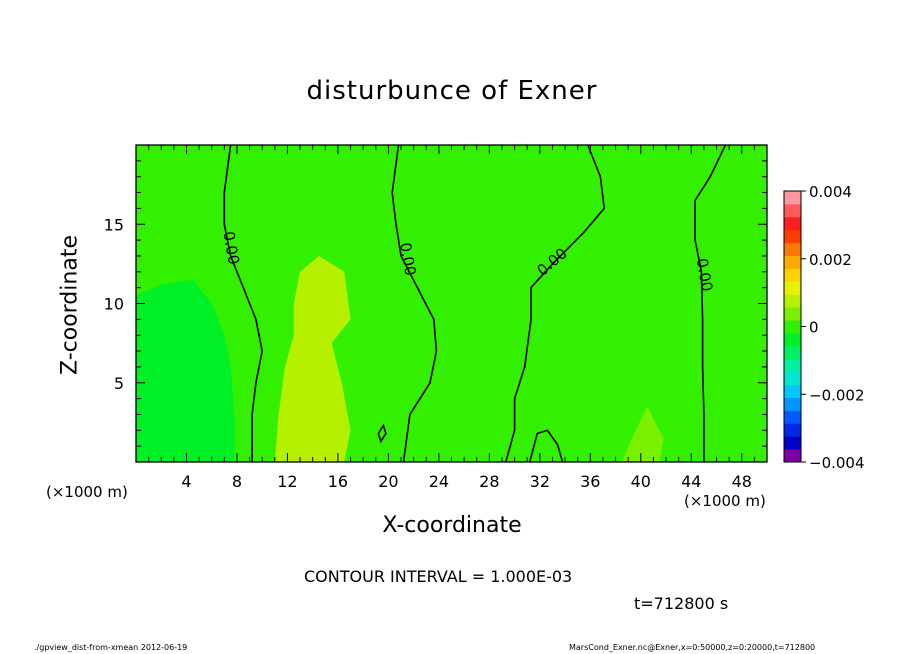 This screenshot has height=654, width=904. I want to click on y-tick-label: 5, so click(119, 383).